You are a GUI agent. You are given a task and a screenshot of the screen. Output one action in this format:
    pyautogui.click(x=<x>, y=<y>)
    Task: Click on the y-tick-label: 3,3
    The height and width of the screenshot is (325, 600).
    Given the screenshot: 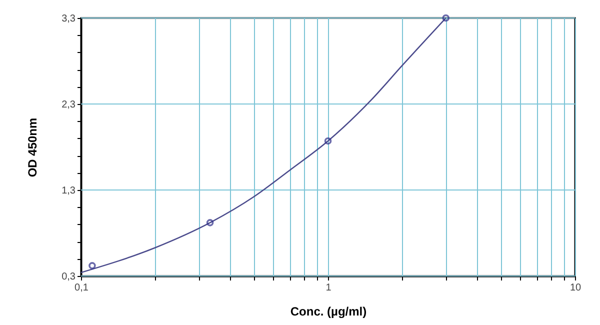 What is the action you would take?
    pyautogui.click(x=69, y=19)
    